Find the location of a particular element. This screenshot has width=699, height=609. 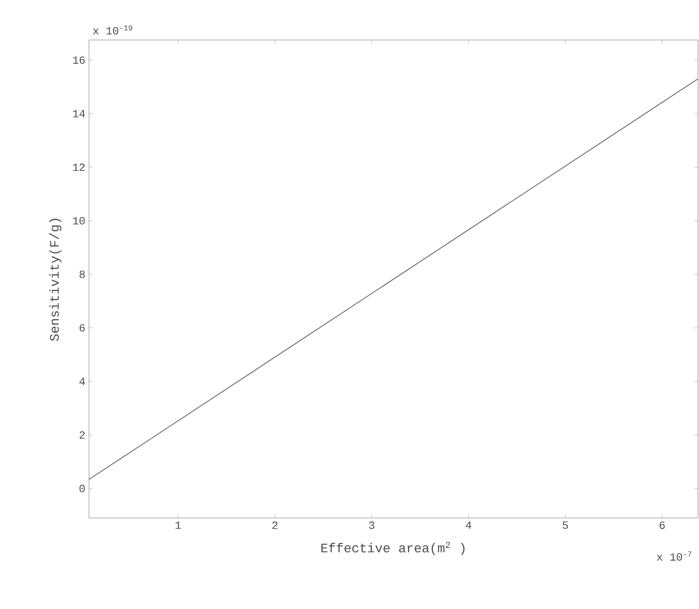

x-tick-label: 1 is located at coordinates (178, 525).